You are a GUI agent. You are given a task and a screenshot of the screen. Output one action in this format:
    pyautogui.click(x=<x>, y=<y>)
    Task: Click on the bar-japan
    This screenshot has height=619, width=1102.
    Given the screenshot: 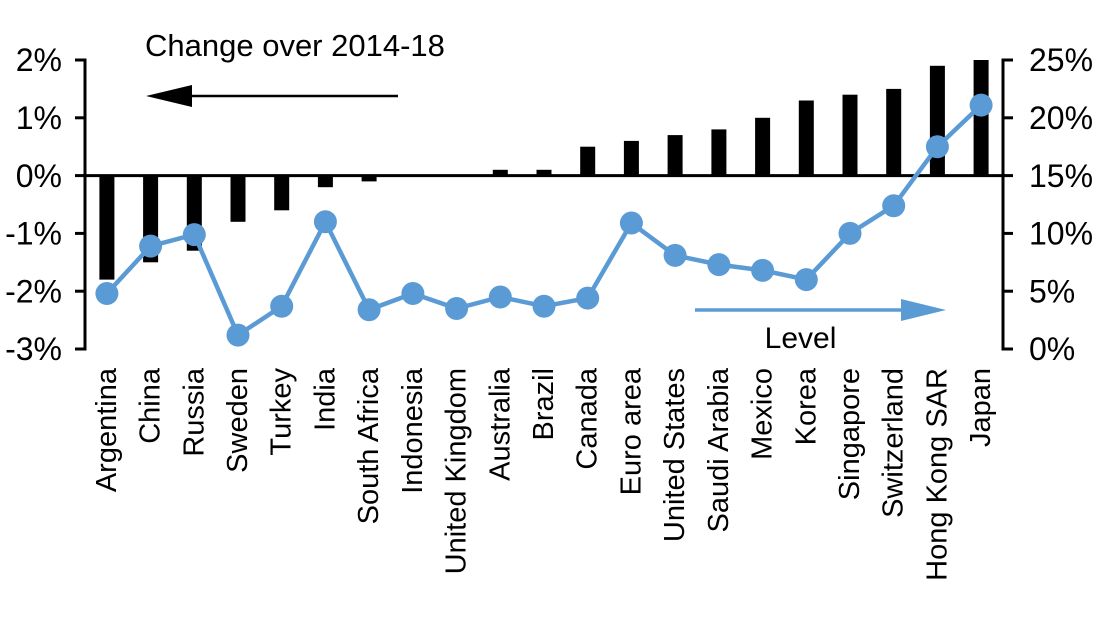 What is the action you would take?
    pyautogui.click(x=981, y=118)
    